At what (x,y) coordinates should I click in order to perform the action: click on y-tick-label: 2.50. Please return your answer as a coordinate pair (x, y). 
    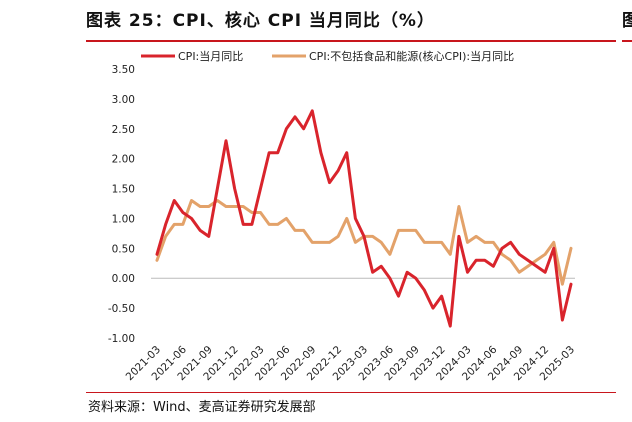
    Looking at the image, I should click on (123, 130).